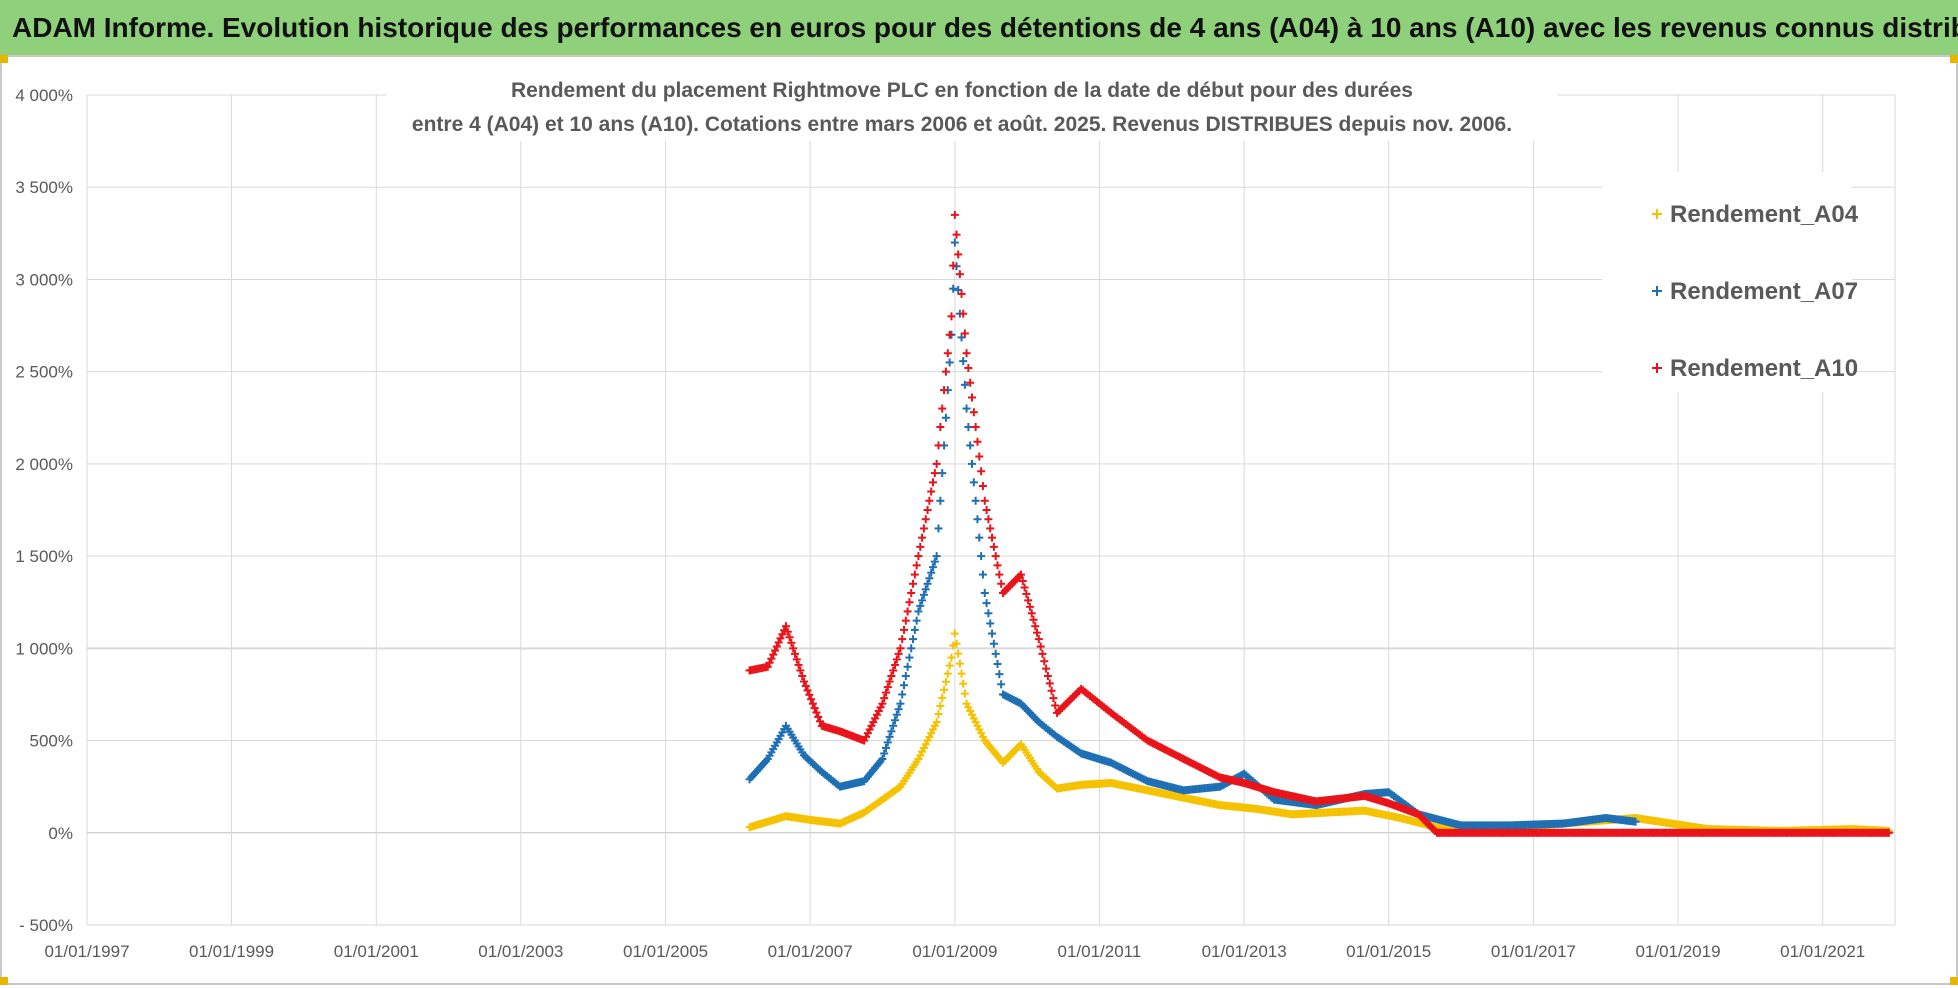 The image size is (1958, 988). What do you see at coordinates (44, 372) in the screenshot?
I see `y-tick-label: 2 500%` at bounding box center [44, 372].